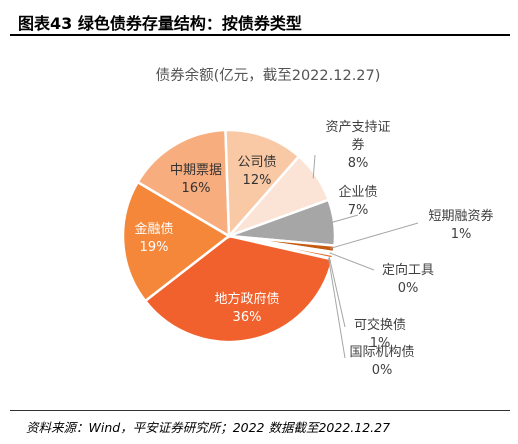 The height and width of the screenshot is (444, 518). What do you see at coordinates (268, 75) in the screenshot?
I see `chart-title: 债券余额(亿元，截至2022.12.27)` at bounding box center [268, 75].